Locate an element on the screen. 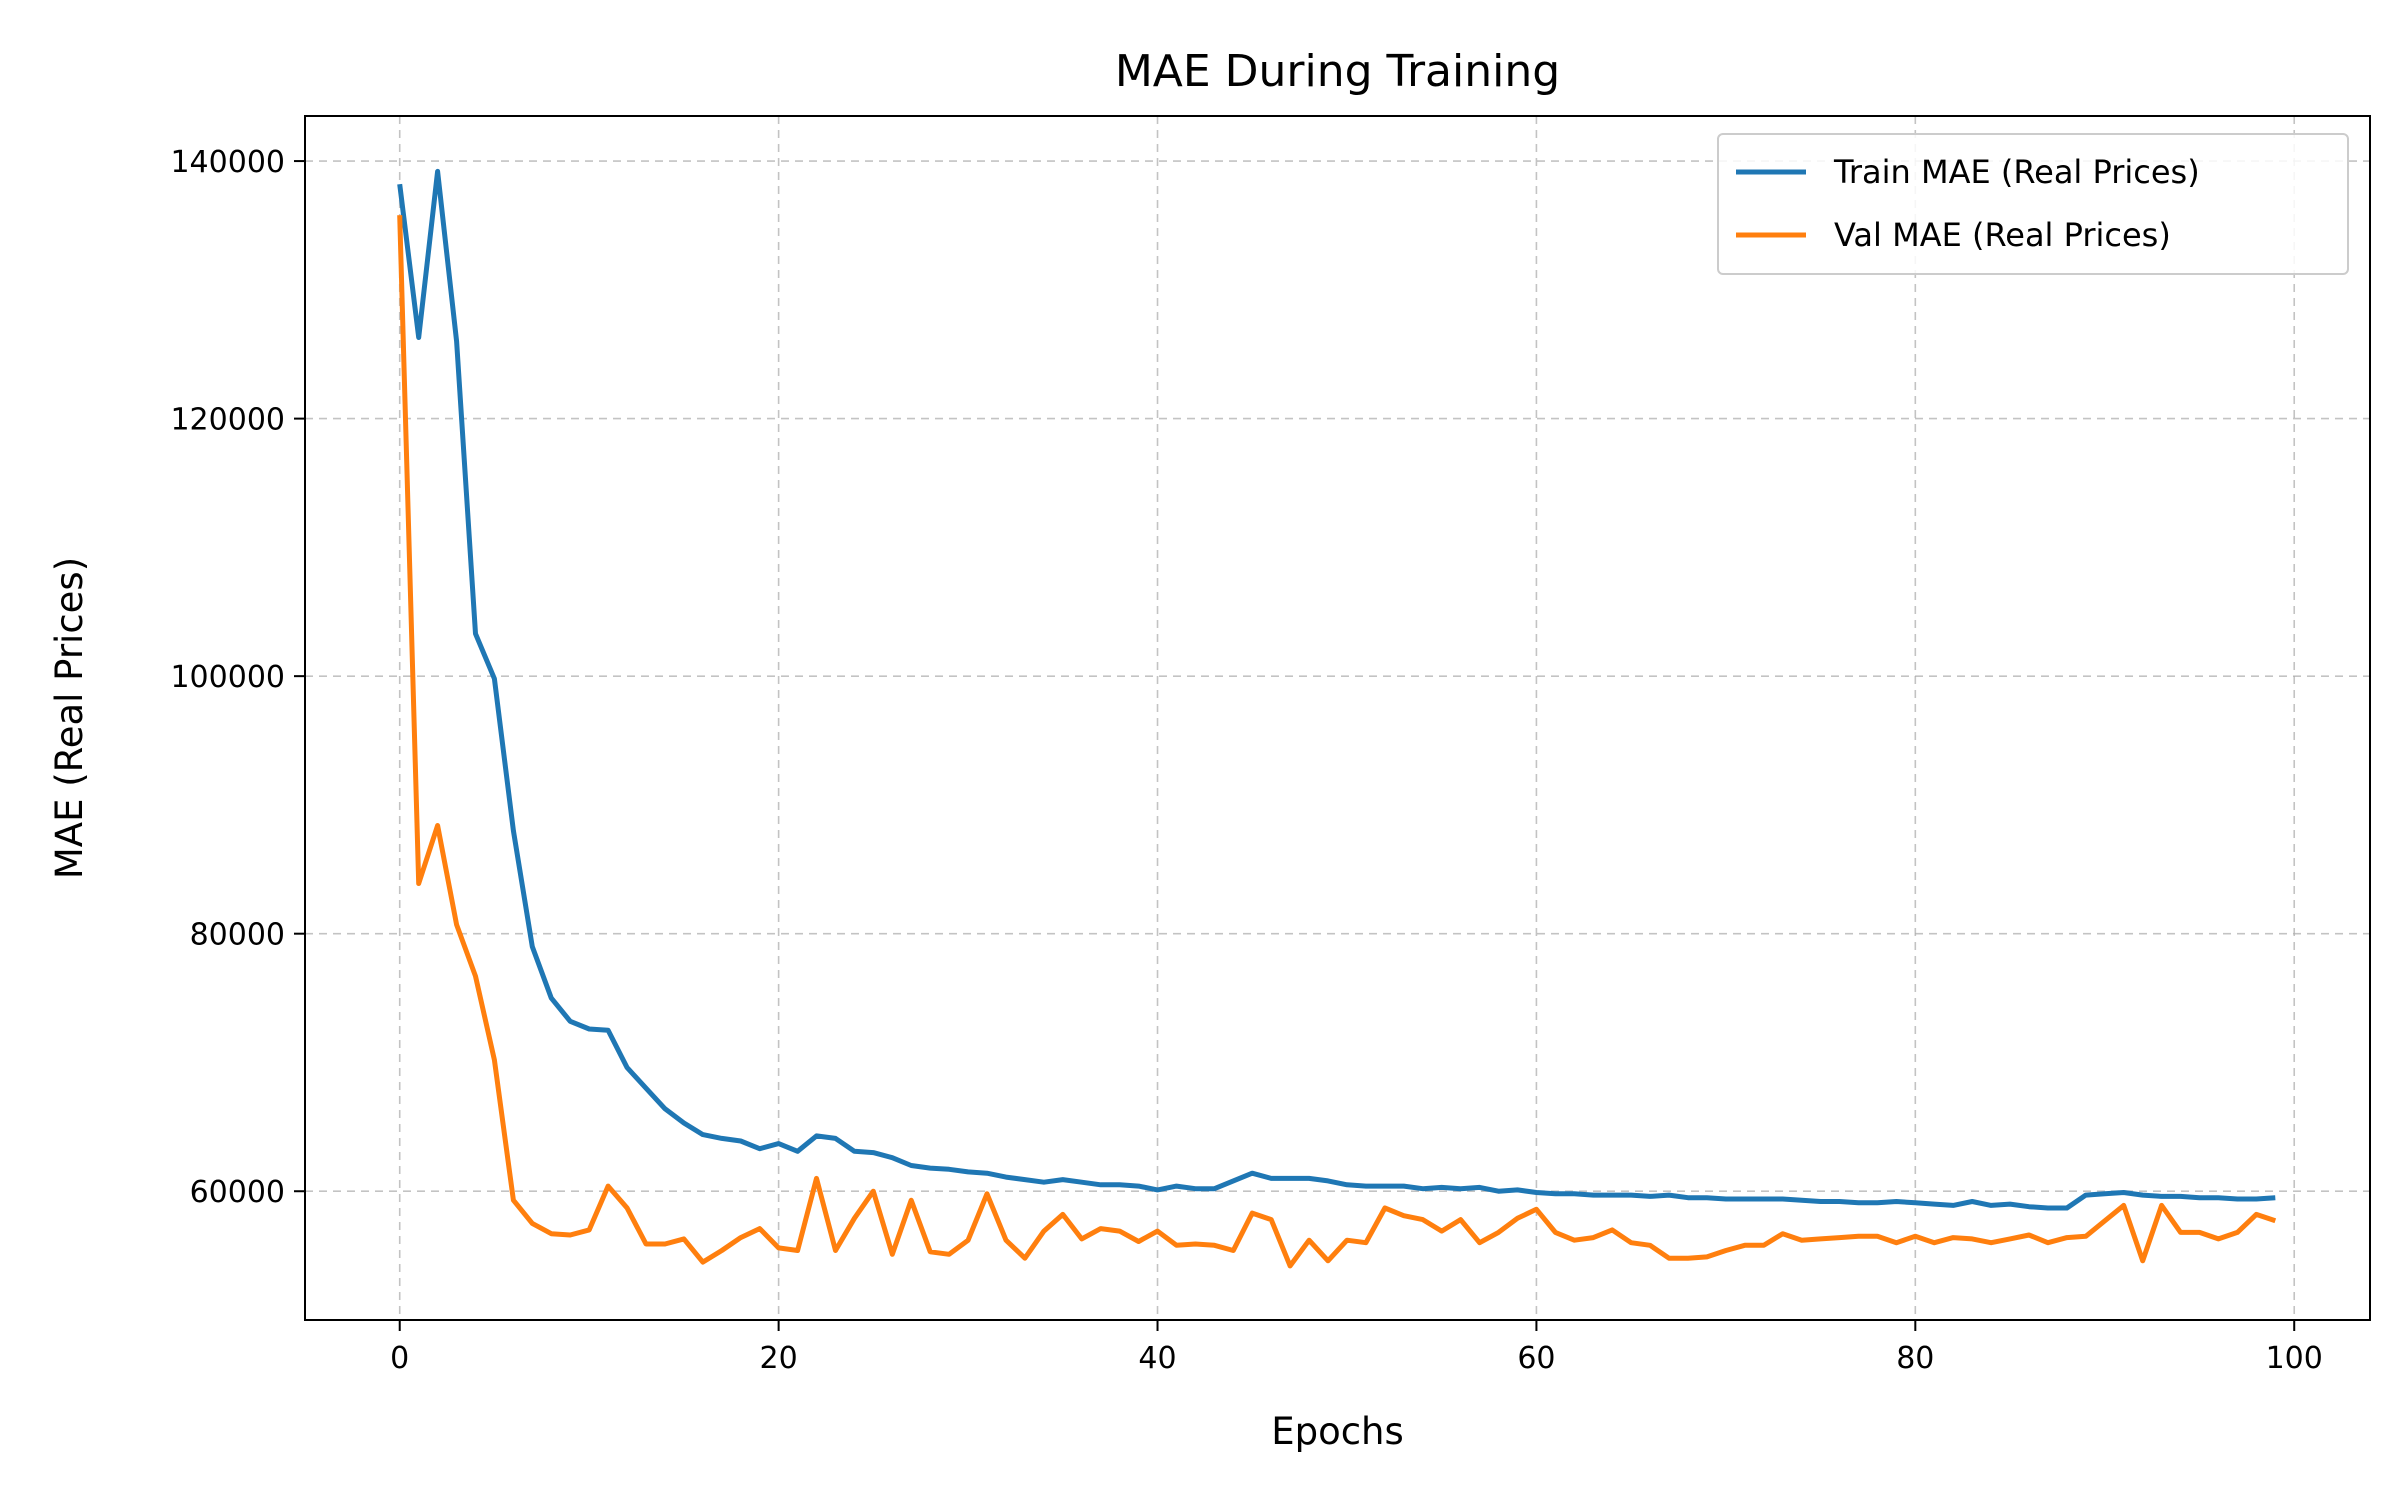 The height and width of the screenshot is (1500, 2400). x-tick-label: 40 is located at coordinates (1157, 1358).